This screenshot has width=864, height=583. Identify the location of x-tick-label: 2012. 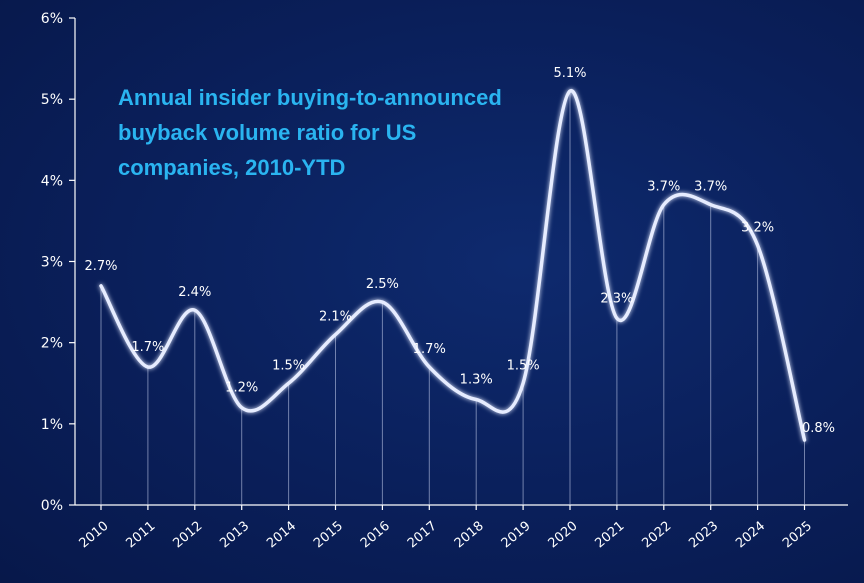
(187, 535).